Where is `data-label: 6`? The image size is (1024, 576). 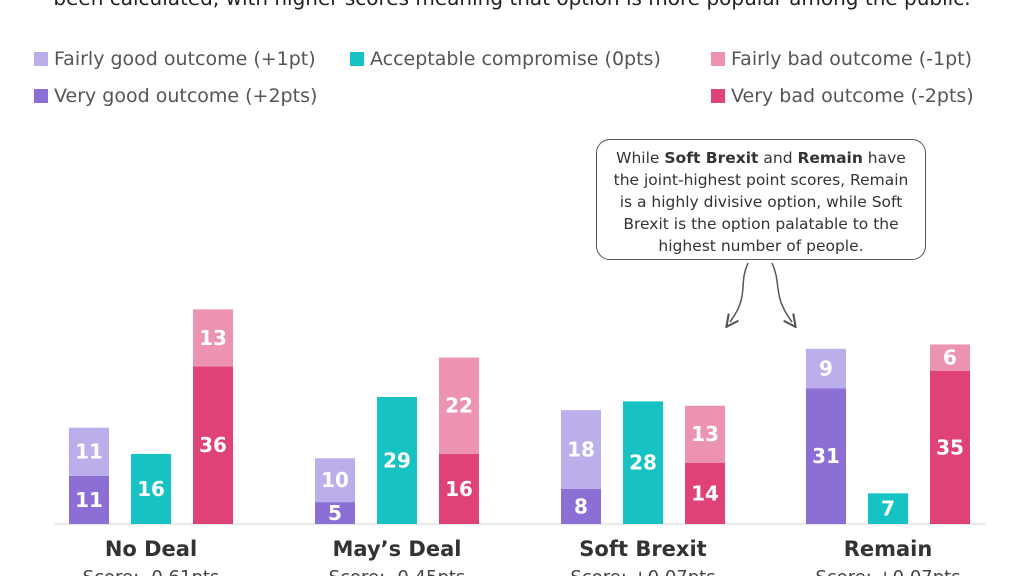
data-label: 6 is located at coordinates (950, 358).